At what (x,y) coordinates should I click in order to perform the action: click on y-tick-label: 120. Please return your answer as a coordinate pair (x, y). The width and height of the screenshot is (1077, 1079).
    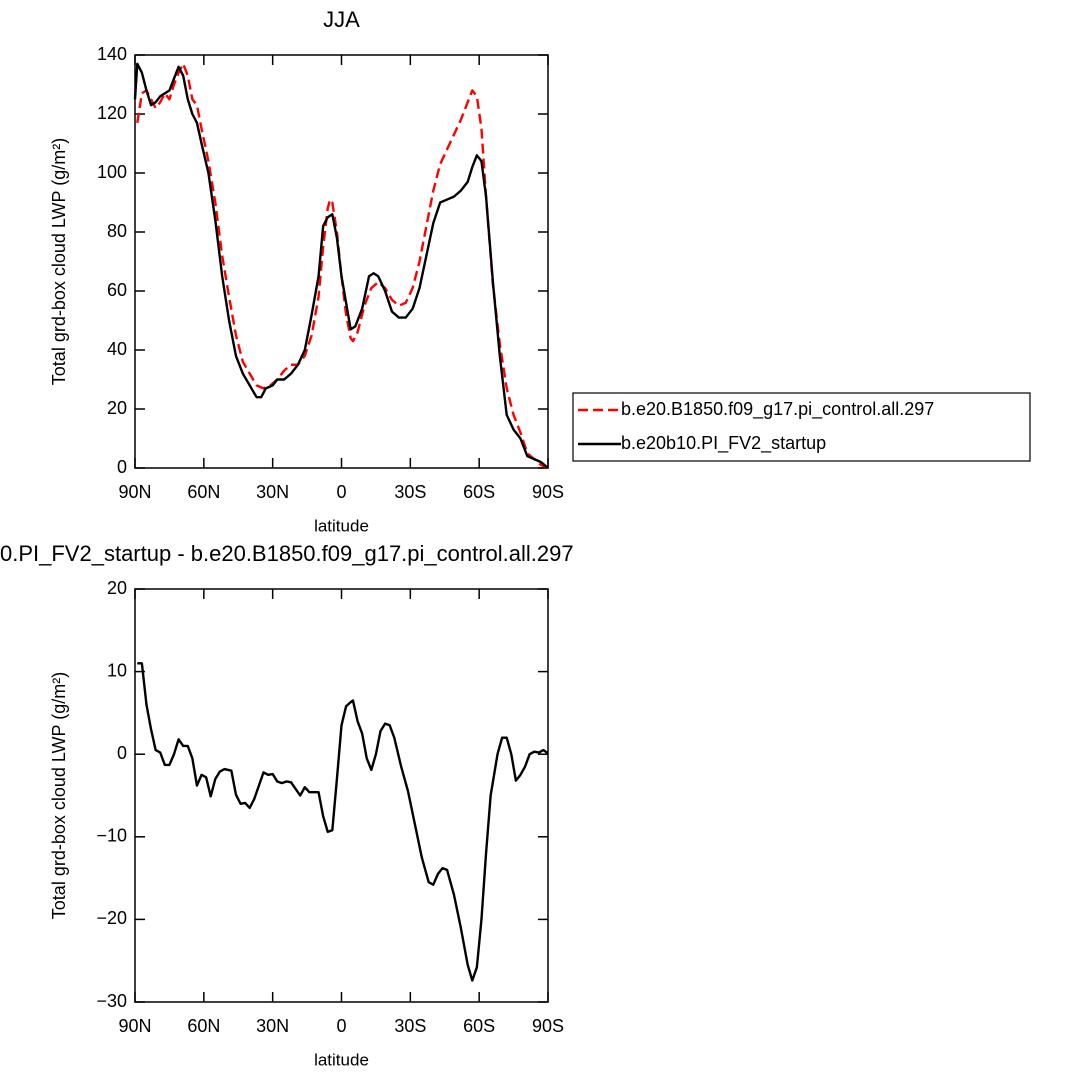
    Looking at the image, I should click on (112, 113).